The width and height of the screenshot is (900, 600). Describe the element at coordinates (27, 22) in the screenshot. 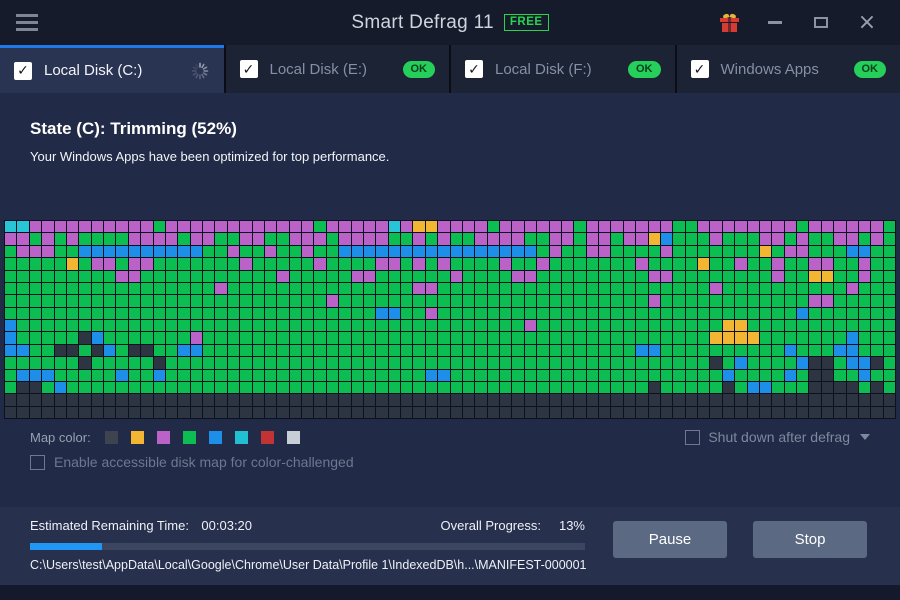

I see `menu-icon` at that location.